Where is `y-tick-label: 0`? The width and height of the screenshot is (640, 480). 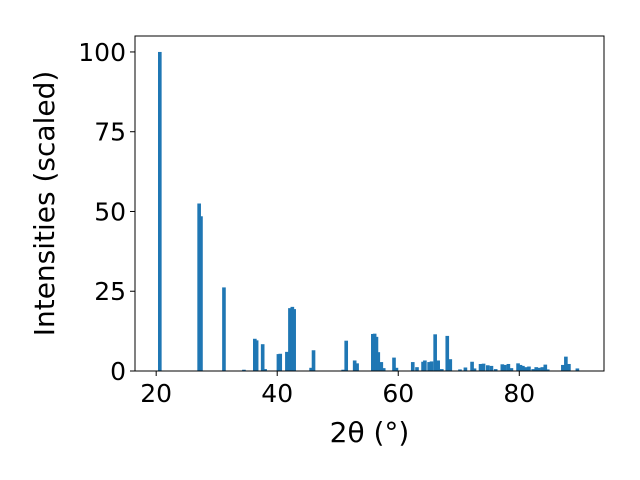 y-tick-label: 0 is located at coordinates (118, 371).